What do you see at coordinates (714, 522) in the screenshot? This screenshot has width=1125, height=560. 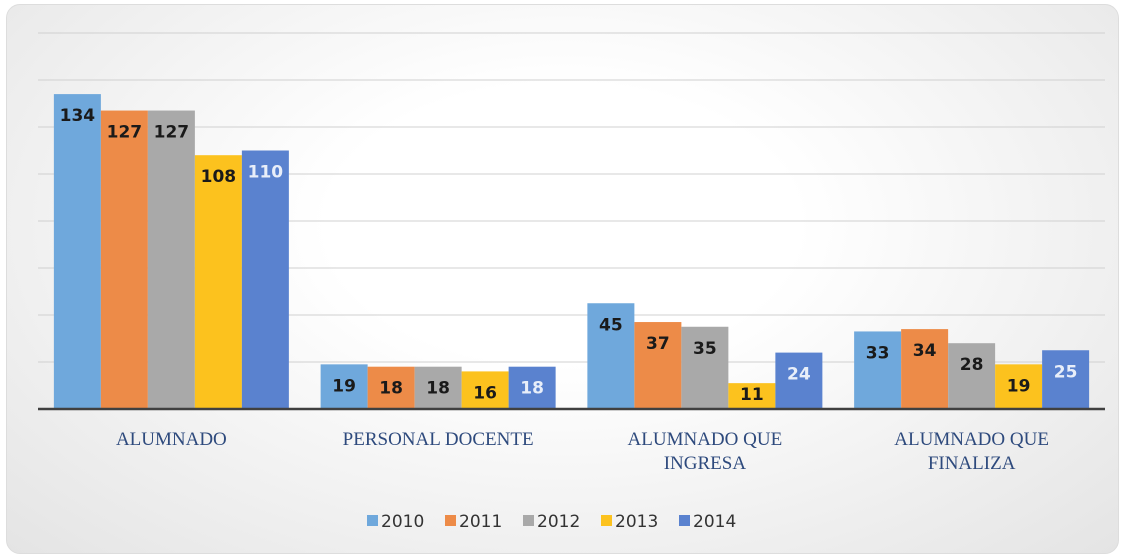 I see `legend-label: 2014` at bounding box center [714, 522].